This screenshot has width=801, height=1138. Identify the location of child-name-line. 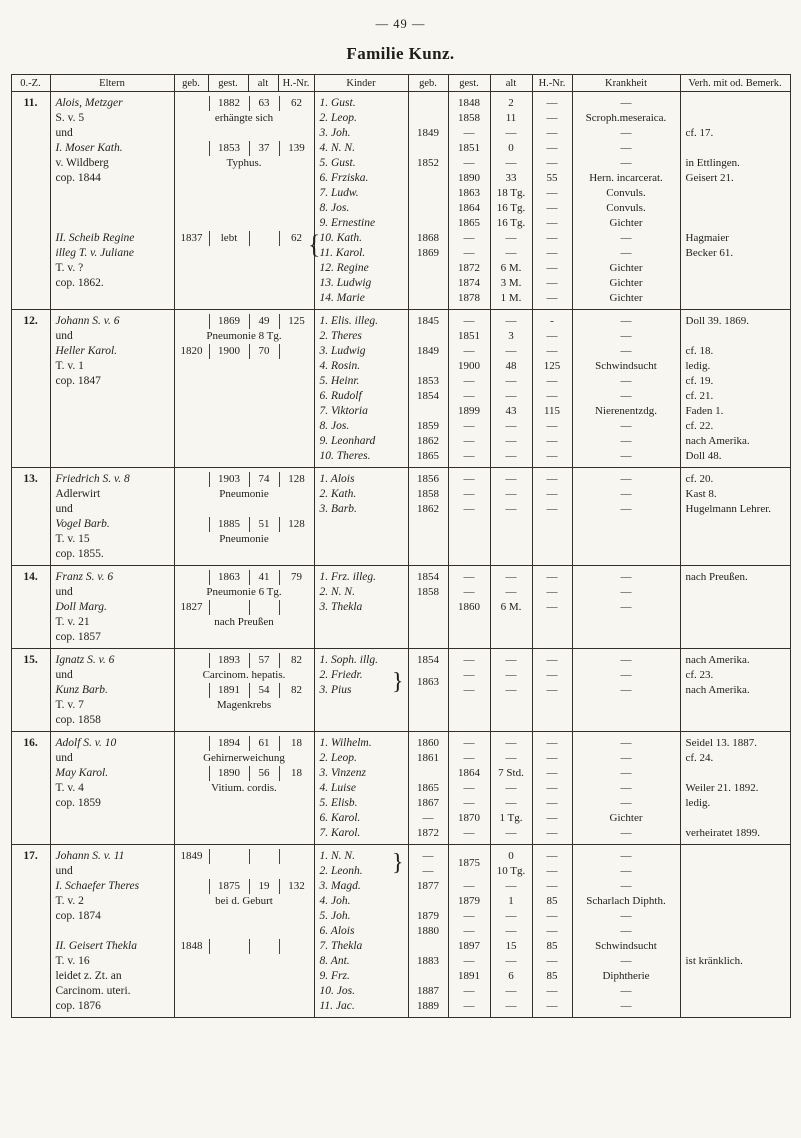
(361, 705).